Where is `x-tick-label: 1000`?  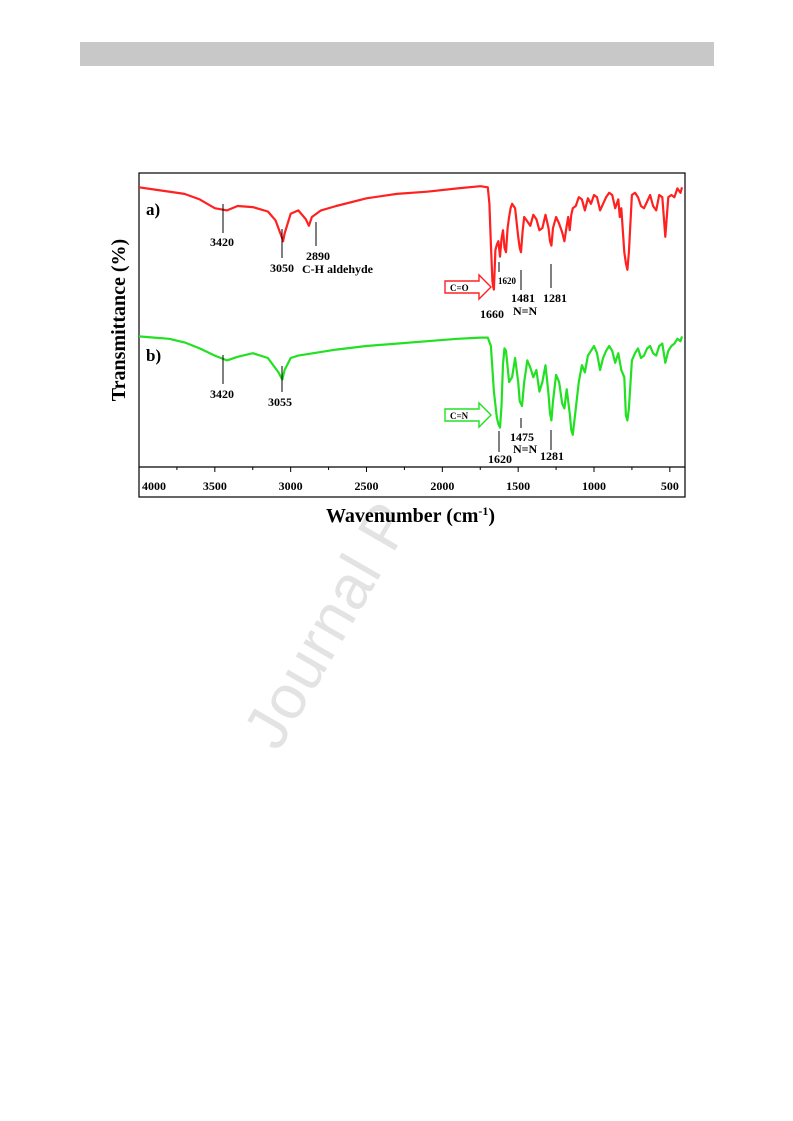 x-tick-label: 1000 is located at coordinates (594, 486).